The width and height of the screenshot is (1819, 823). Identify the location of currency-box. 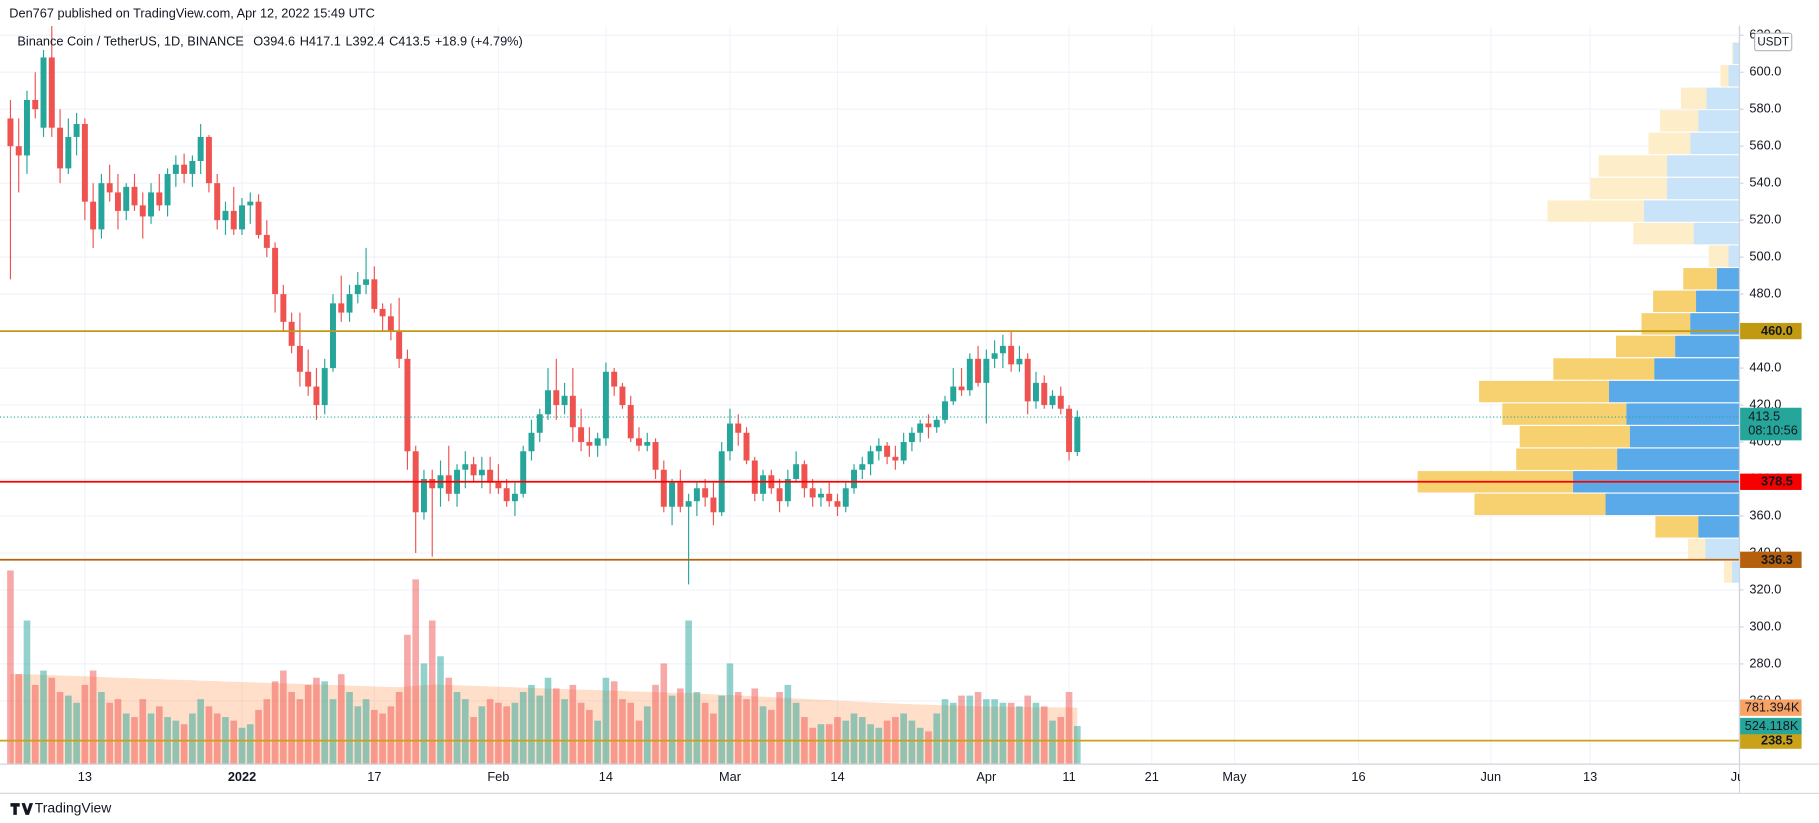
(1773, 42).